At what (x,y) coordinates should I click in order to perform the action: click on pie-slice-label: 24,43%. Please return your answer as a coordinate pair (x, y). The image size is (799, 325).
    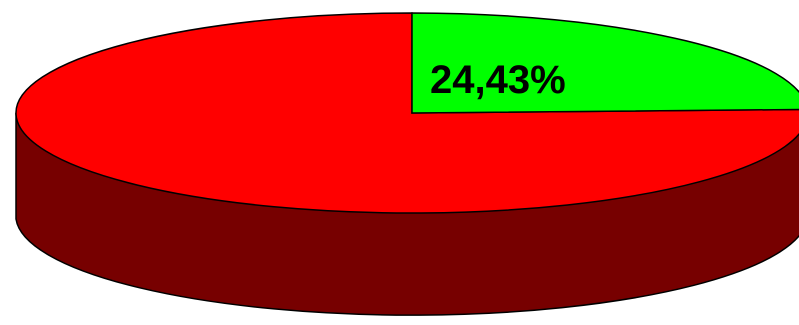
    Looking at the image, I should click on (498, 80).